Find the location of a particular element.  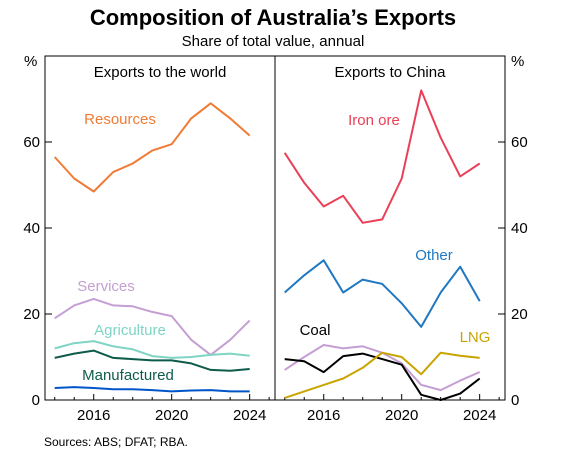

series-label-iron-ore: Iron ore is located at coordinates (374, 120).